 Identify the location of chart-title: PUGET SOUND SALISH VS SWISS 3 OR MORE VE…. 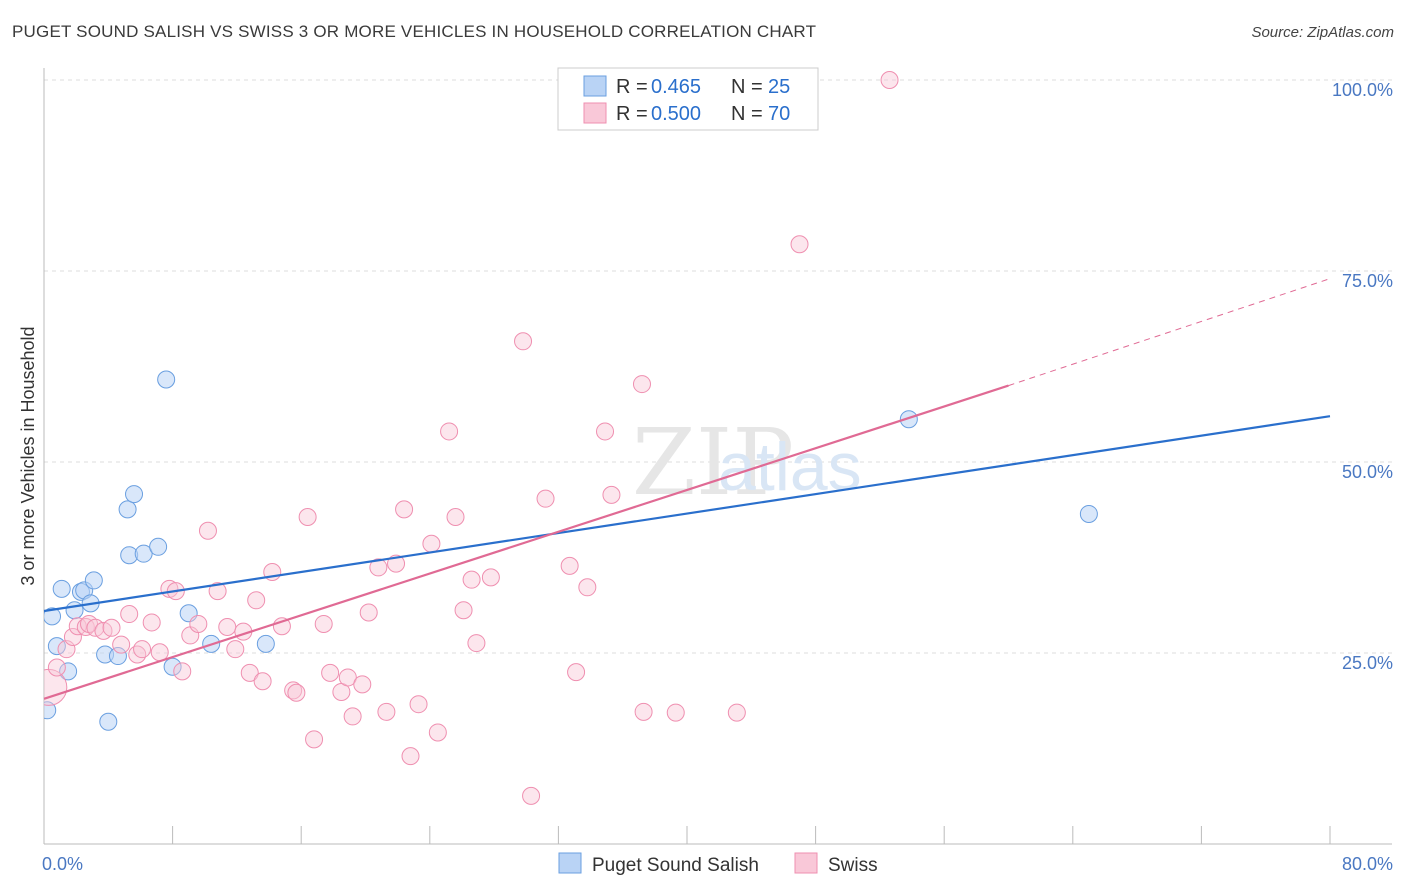
(414, 31).